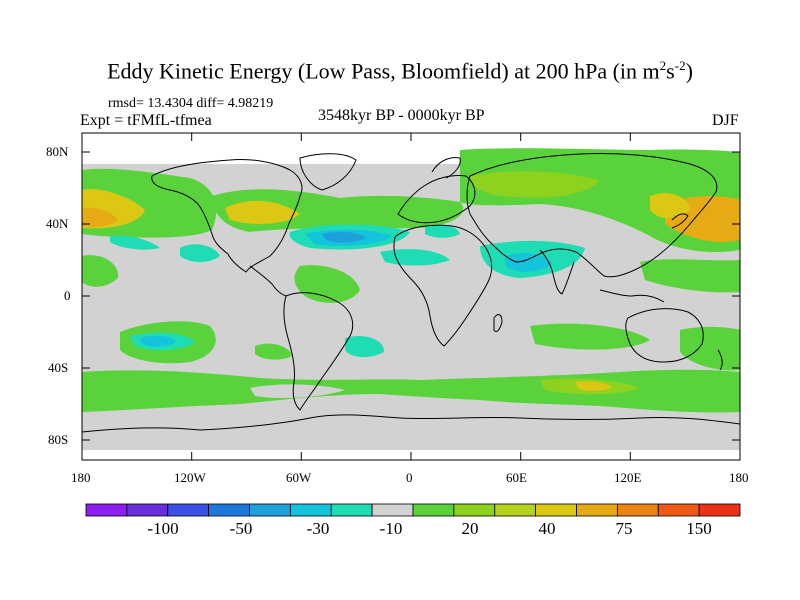 The height and width of the screenshot is (600, 800). I want to click on sh-green-mid, so click(590, 336).